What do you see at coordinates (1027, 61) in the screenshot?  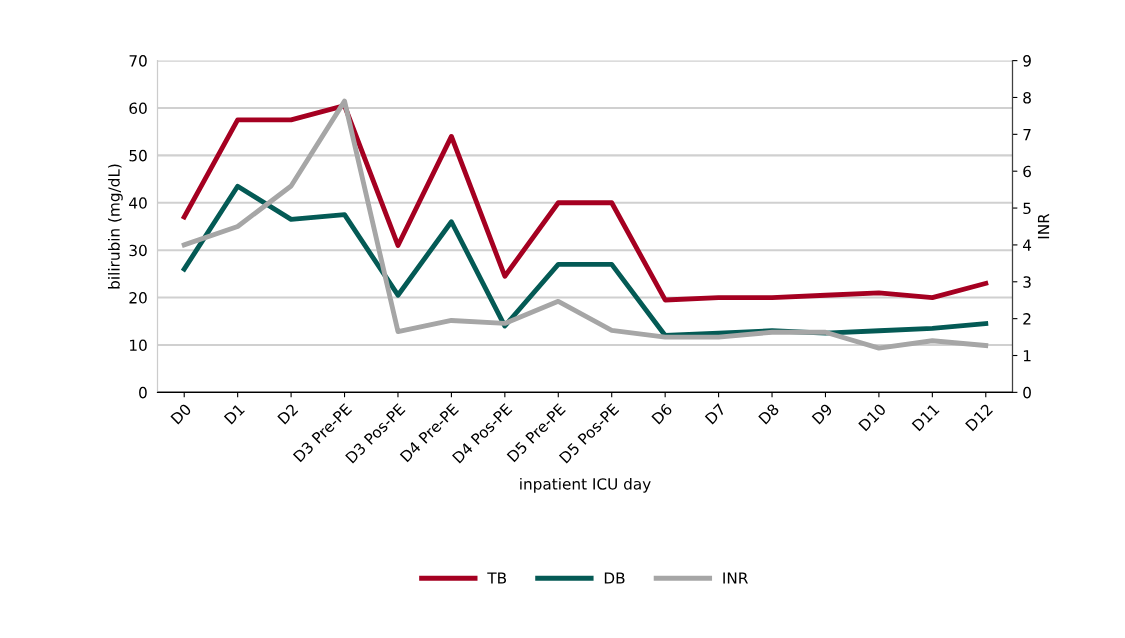 I see `y2-tick-label: 9` at bounding box center [1027, 61].